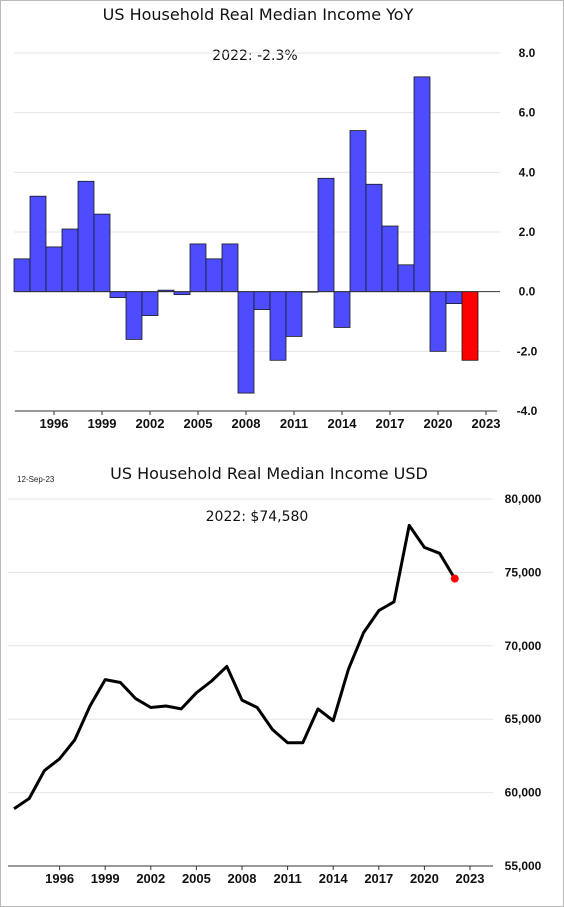 The width and height of the screenshot is (564, 907). Describe the element at coordinates (257, 517) in the screenshot. I see `usd-annotation: 2022: $74,580` at that location.